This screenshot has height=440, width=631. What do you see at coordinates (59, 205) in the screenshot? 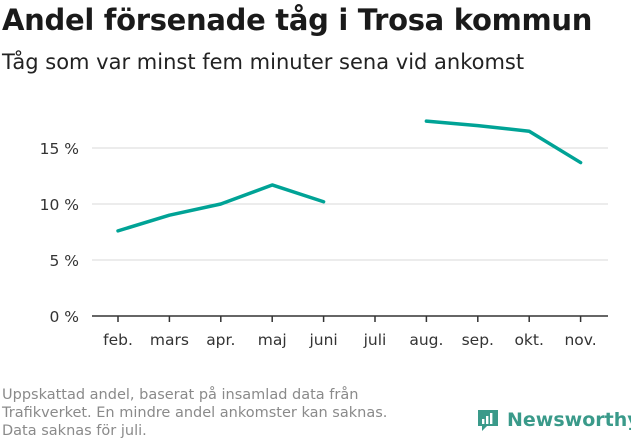
I see `y-tick-label: 10 %` at bounding box center [59, 205].